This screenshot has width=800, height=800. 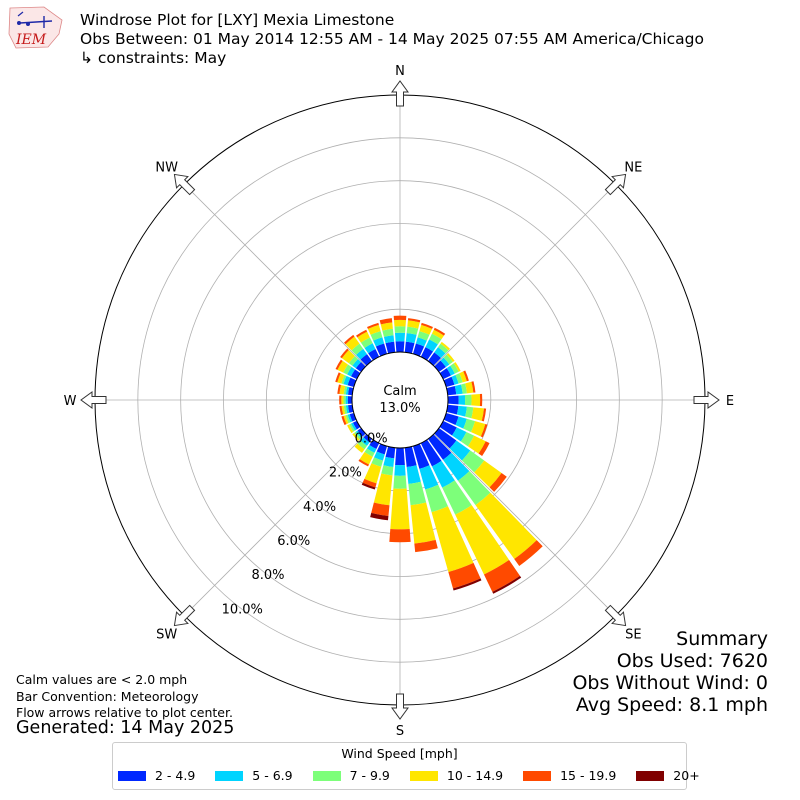 I want to click on compass-label: E, so click(x=730, y=401).